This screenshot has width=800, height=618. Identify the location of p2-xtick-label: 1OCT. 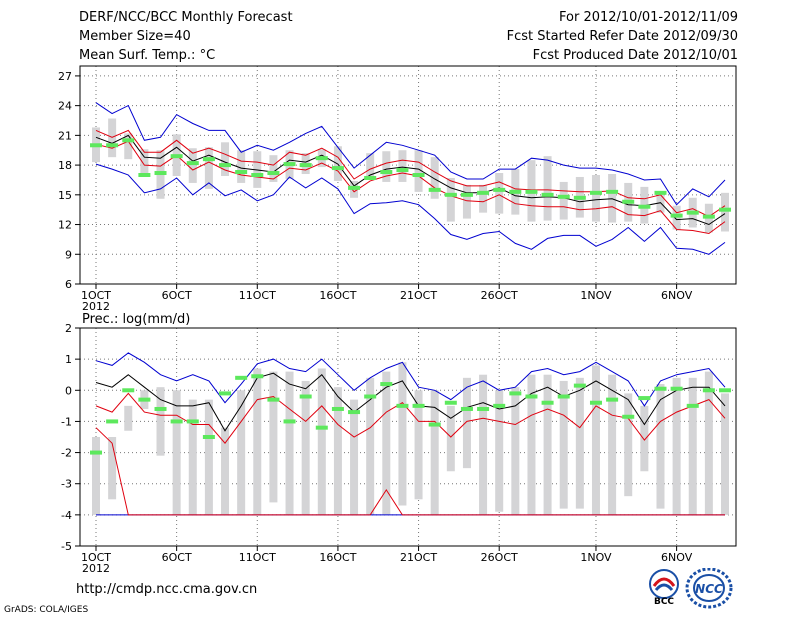
(96, 557).